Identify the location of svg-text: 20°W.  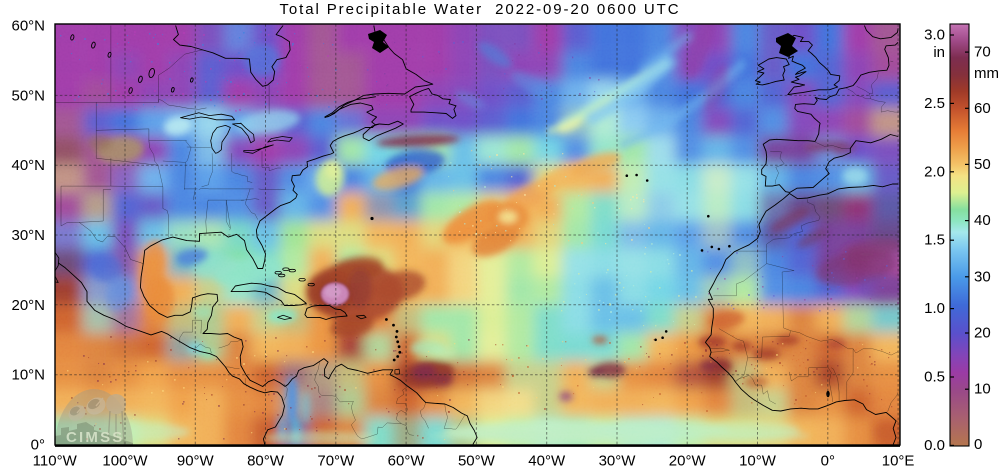
(688, 461).